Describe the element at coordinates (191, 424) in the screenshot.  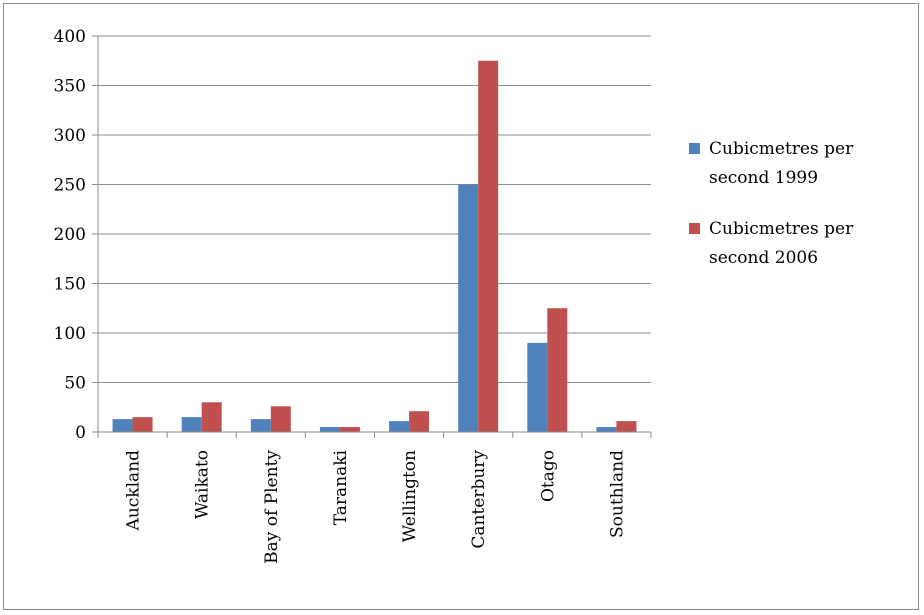
I see `bar-series-1-waikato` at that location.